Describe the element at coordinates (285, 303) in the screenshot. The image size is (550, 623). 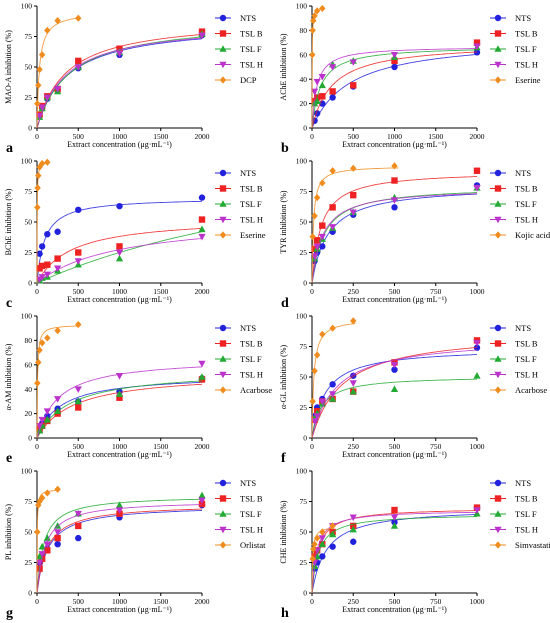
I see `panel-label: d` at that location.